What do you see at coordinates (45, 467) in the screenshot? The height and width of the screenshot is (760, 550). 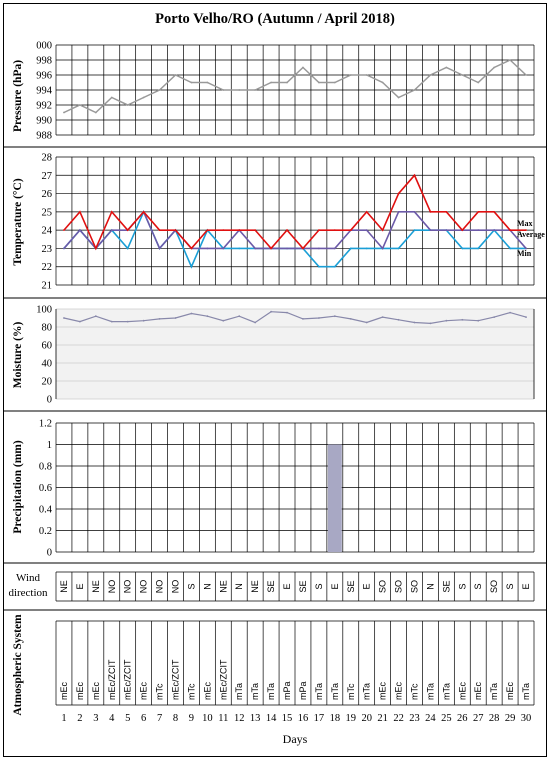 I see `precipitation-tick-label: 0.8` at bounding box center [45, 467].